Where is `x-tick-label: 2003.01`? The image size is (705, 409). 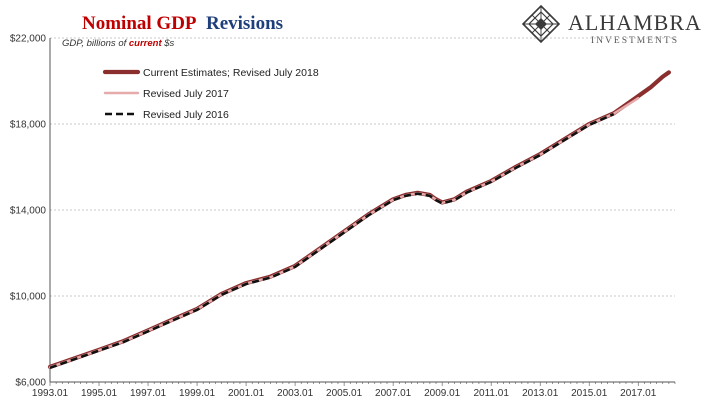
x-tick-label: 2003.01 is located at coordinates (295, 393).